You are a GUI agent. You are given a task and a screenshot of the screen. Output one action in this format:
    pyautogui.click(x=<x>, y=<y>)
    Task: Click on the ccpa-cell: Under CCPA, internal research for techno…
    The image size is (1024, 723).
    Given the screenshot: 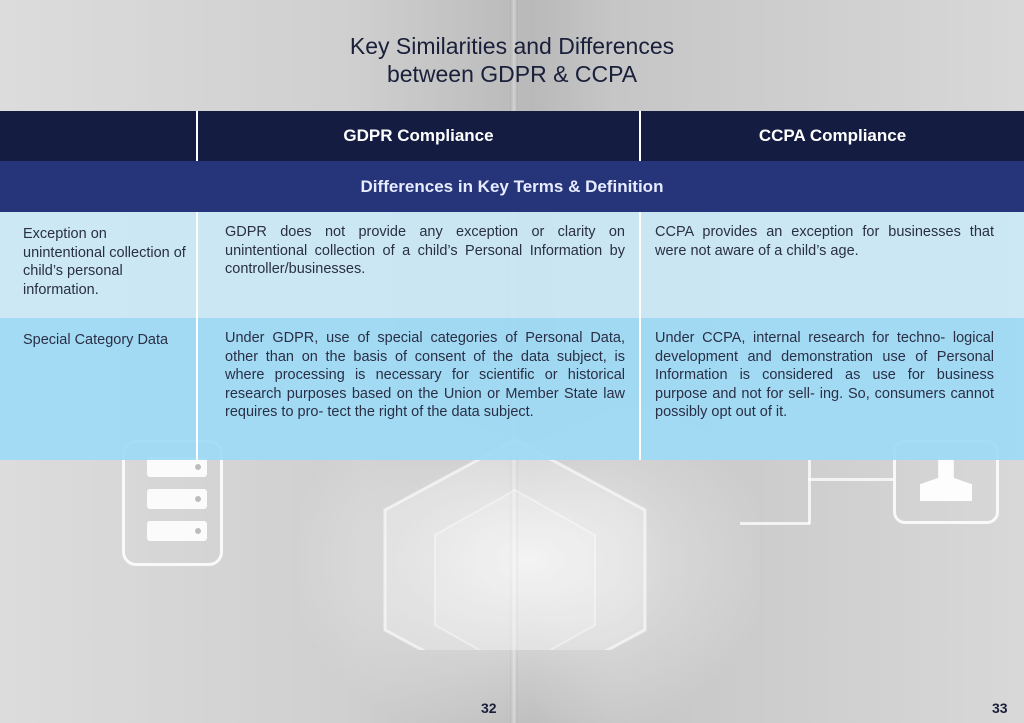 What is the action you would take?
    pyautogui.click(x=831, y=389)
    